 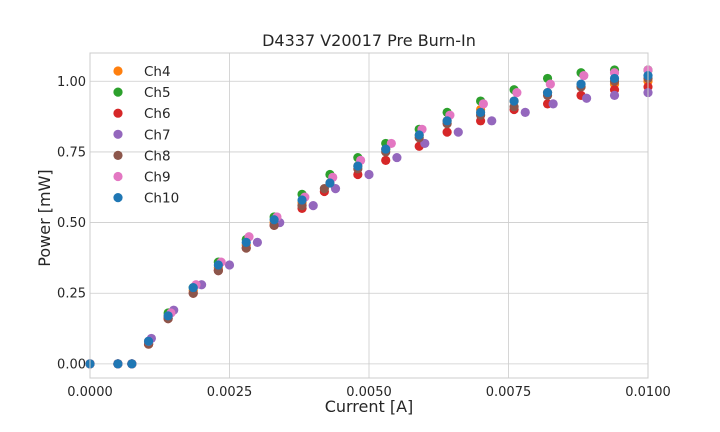 I want to click on x-tick-label: 0.0025, so click(x=230, y=392).